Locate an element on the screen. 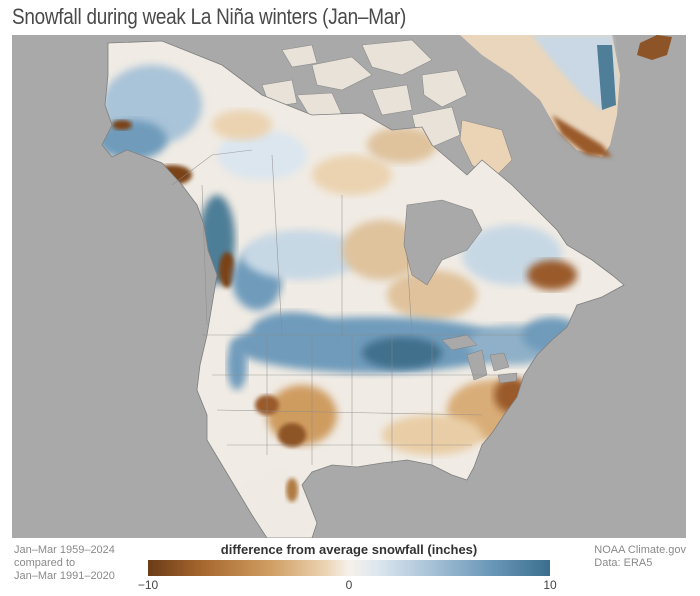  greenland-region is located at coordinates (566, 96).